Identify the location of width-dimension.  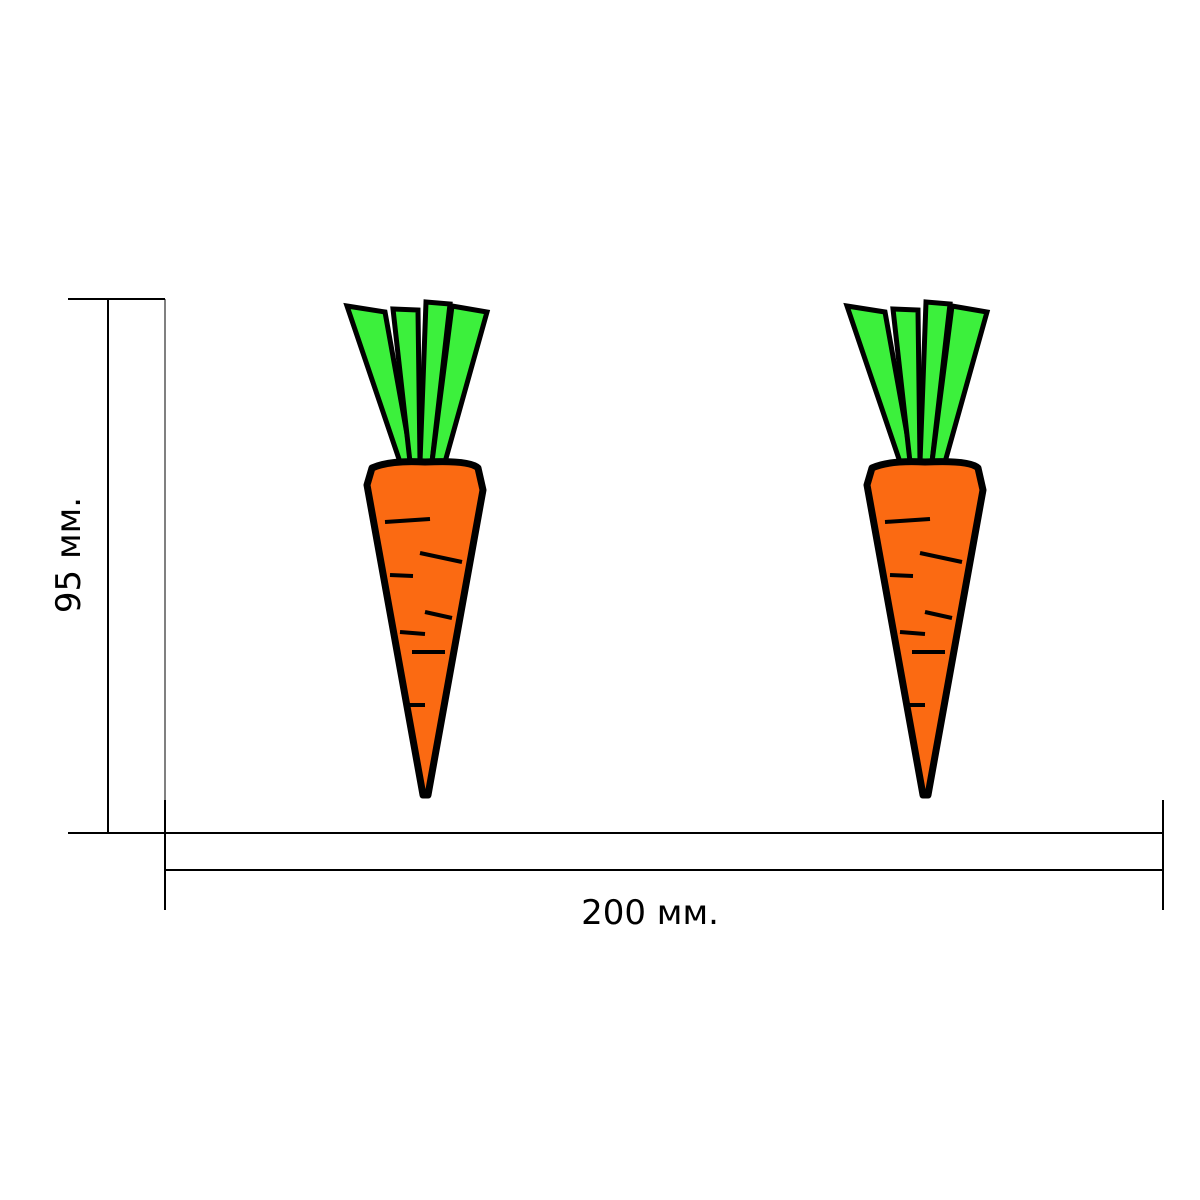
(664, 855).